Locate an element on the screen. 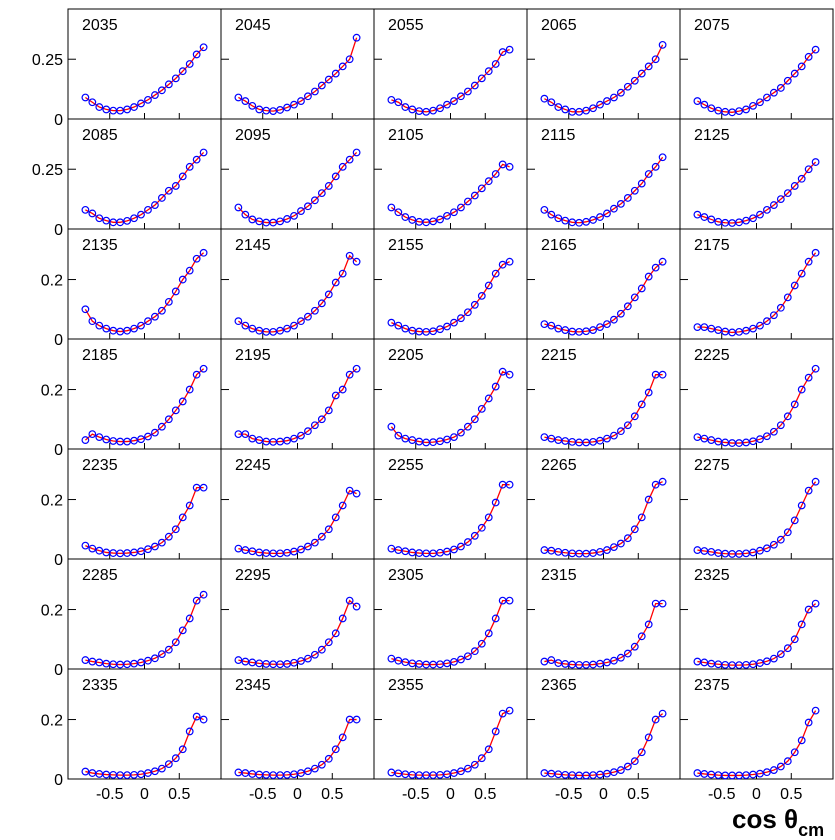 The width and height of the screenshot is (835, 840). panel-title: 2275 is located at coordinates (712, 465).